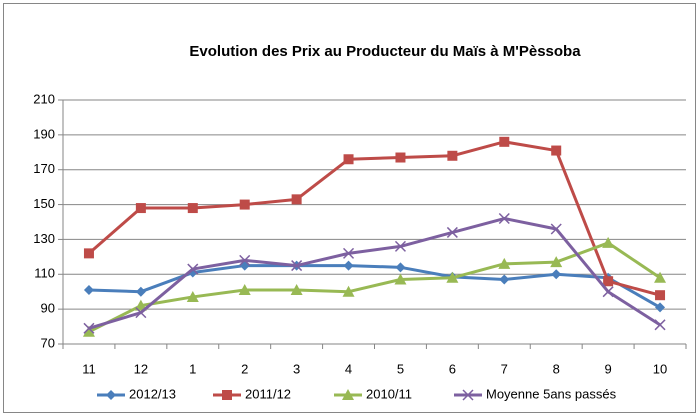 This screenshot has width=700, height=416. What do you see at coordinates (44, 203) in the screenshot?
I see `y-tick-label: 150` at bounding box center [44, 203].